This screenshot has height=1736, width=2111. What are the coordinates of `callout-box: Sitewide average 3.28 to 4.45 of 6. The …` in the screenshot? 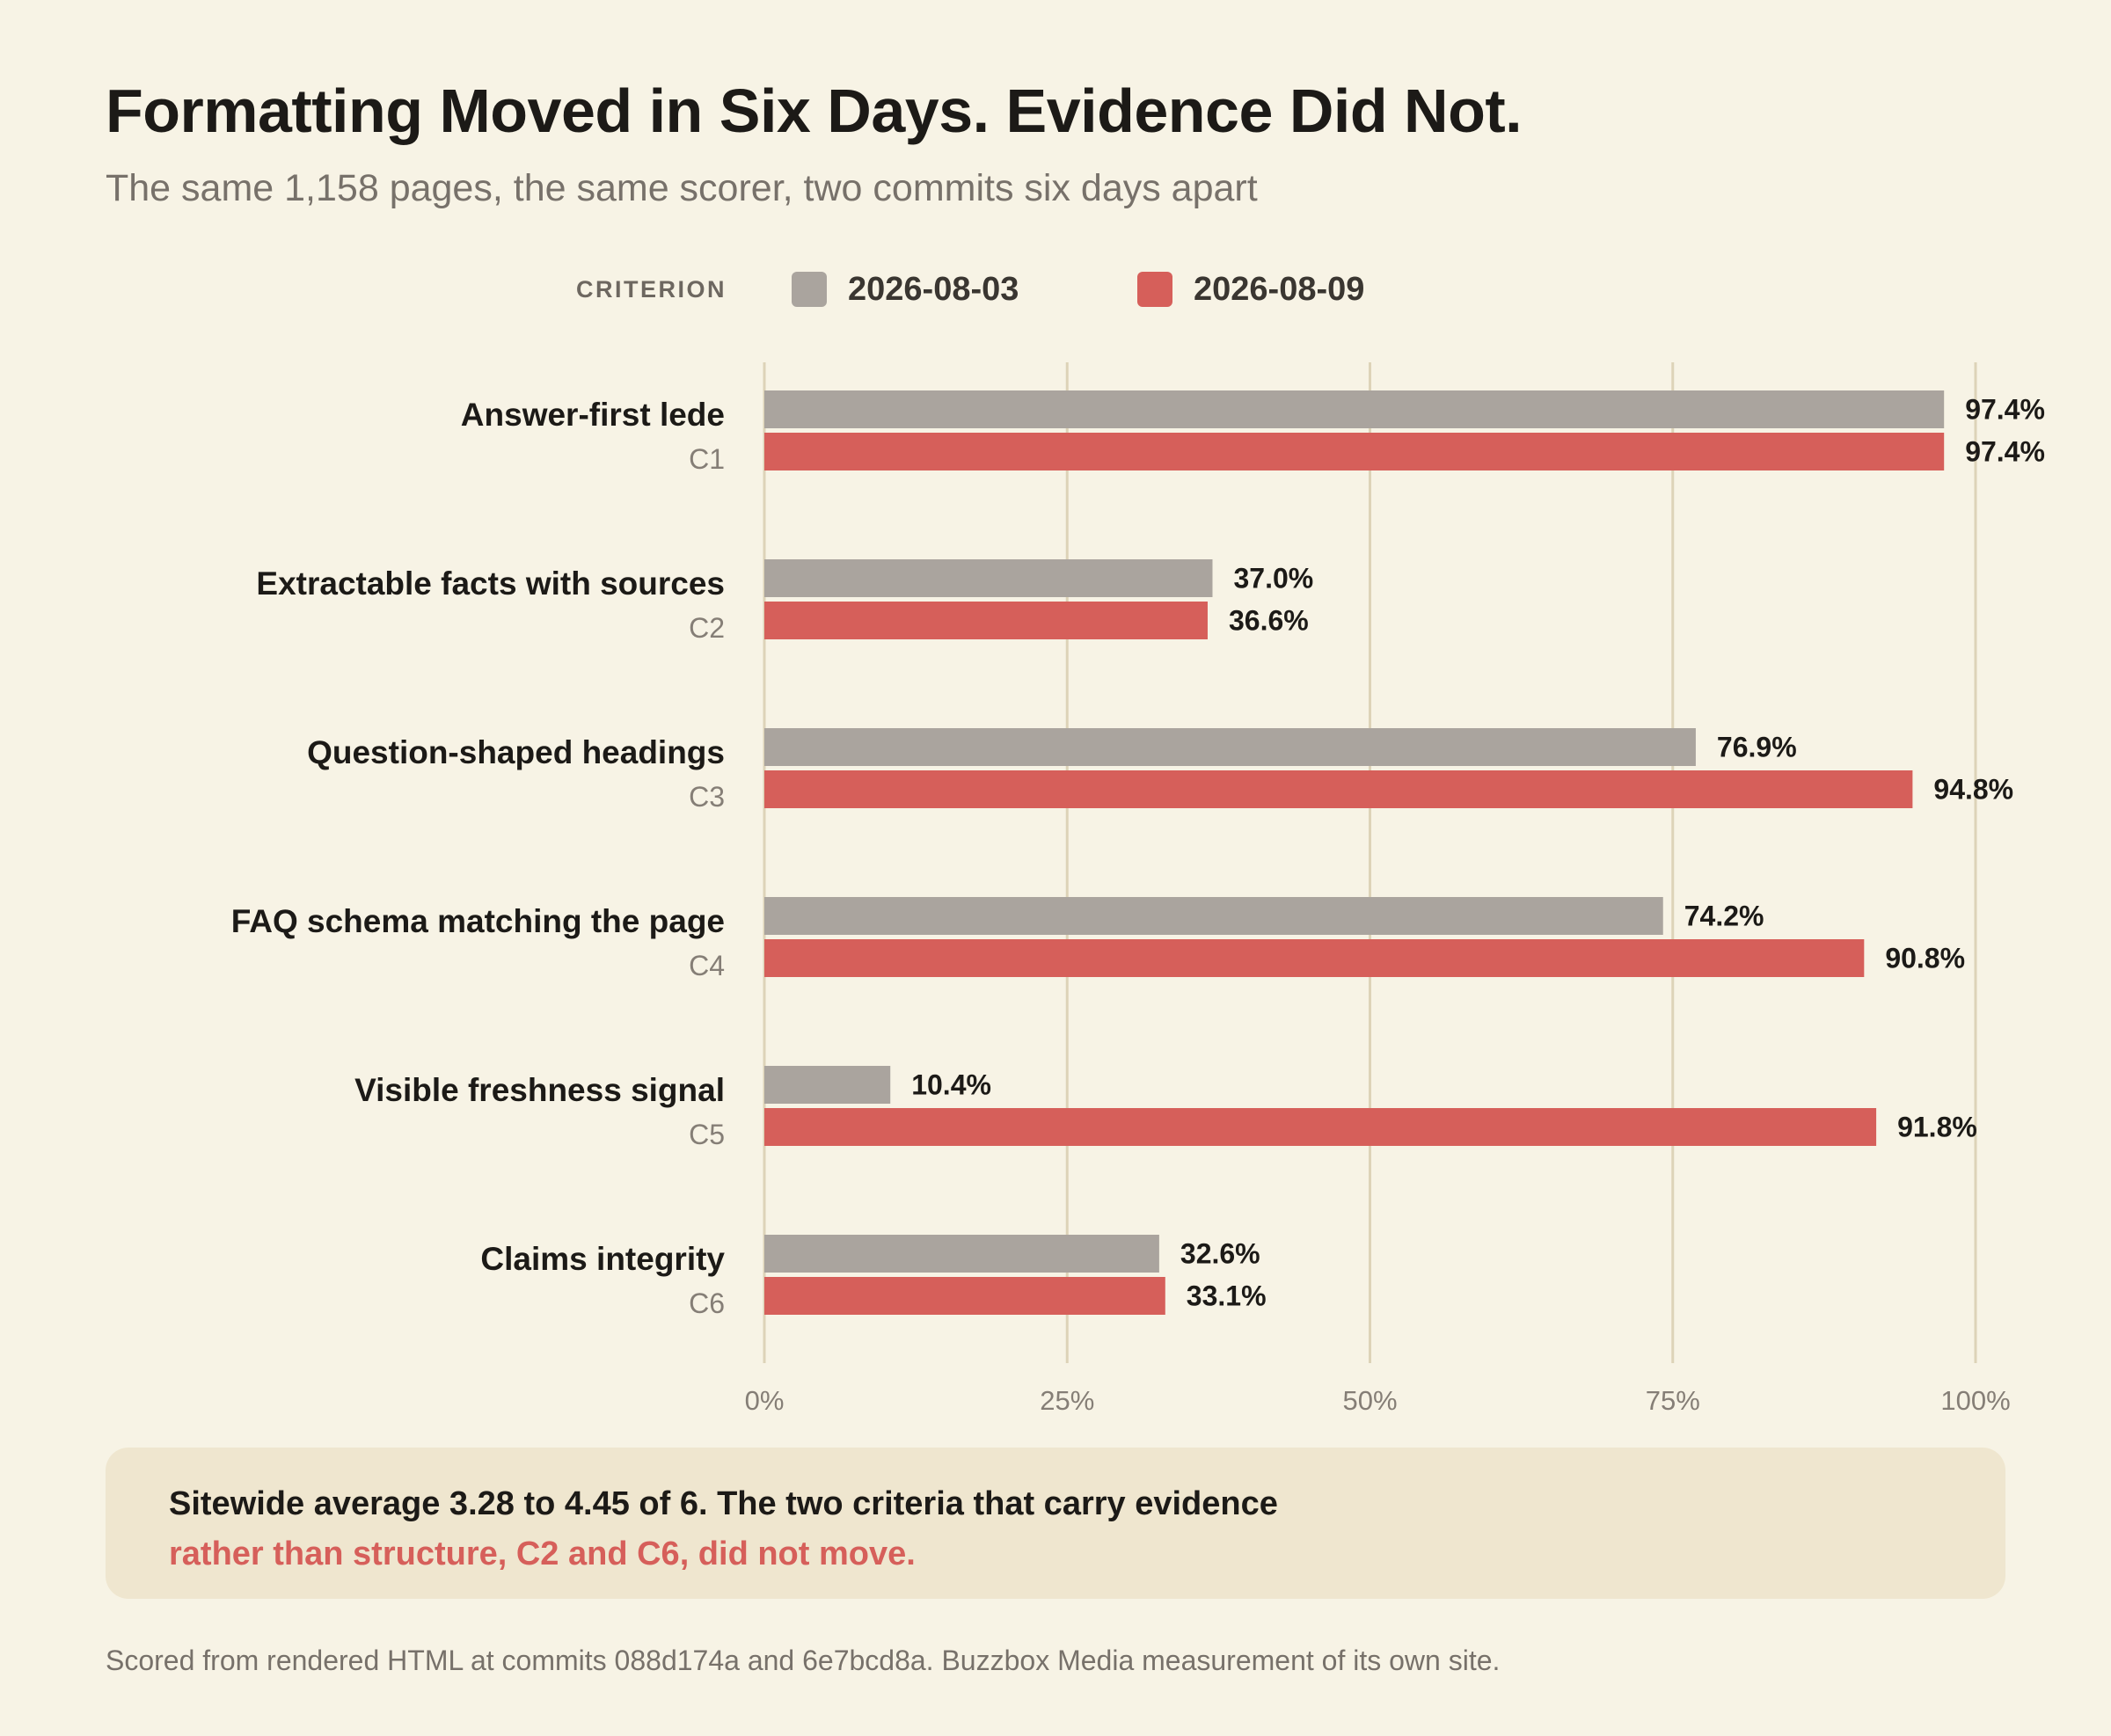 It's located at (1055, 1524).